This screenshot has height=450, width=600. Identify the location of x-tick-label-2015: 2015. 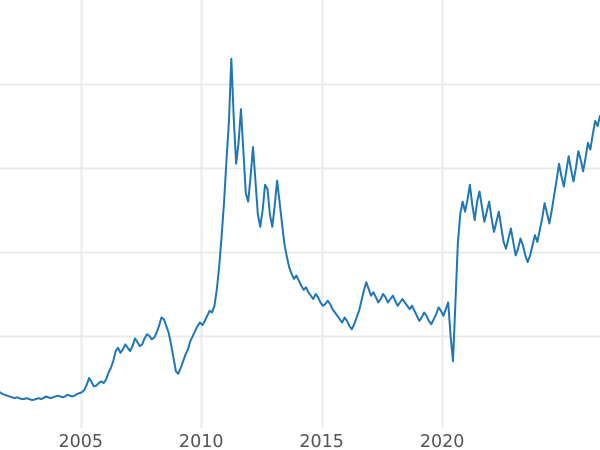
(321, 441).